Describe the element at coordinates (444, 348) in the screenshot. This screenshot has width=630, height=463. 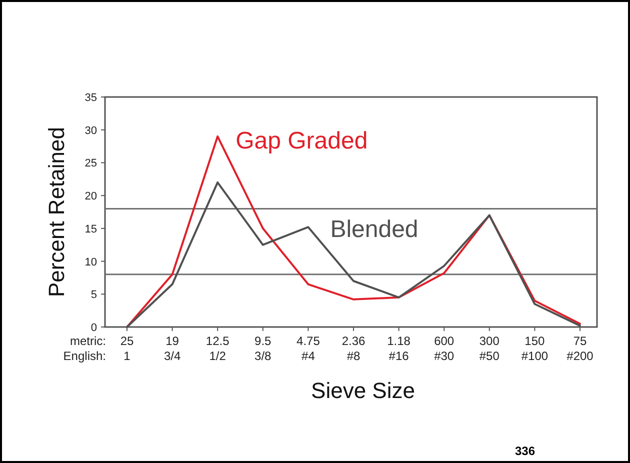
I see `x-tick-label: 600 #30` at that location.